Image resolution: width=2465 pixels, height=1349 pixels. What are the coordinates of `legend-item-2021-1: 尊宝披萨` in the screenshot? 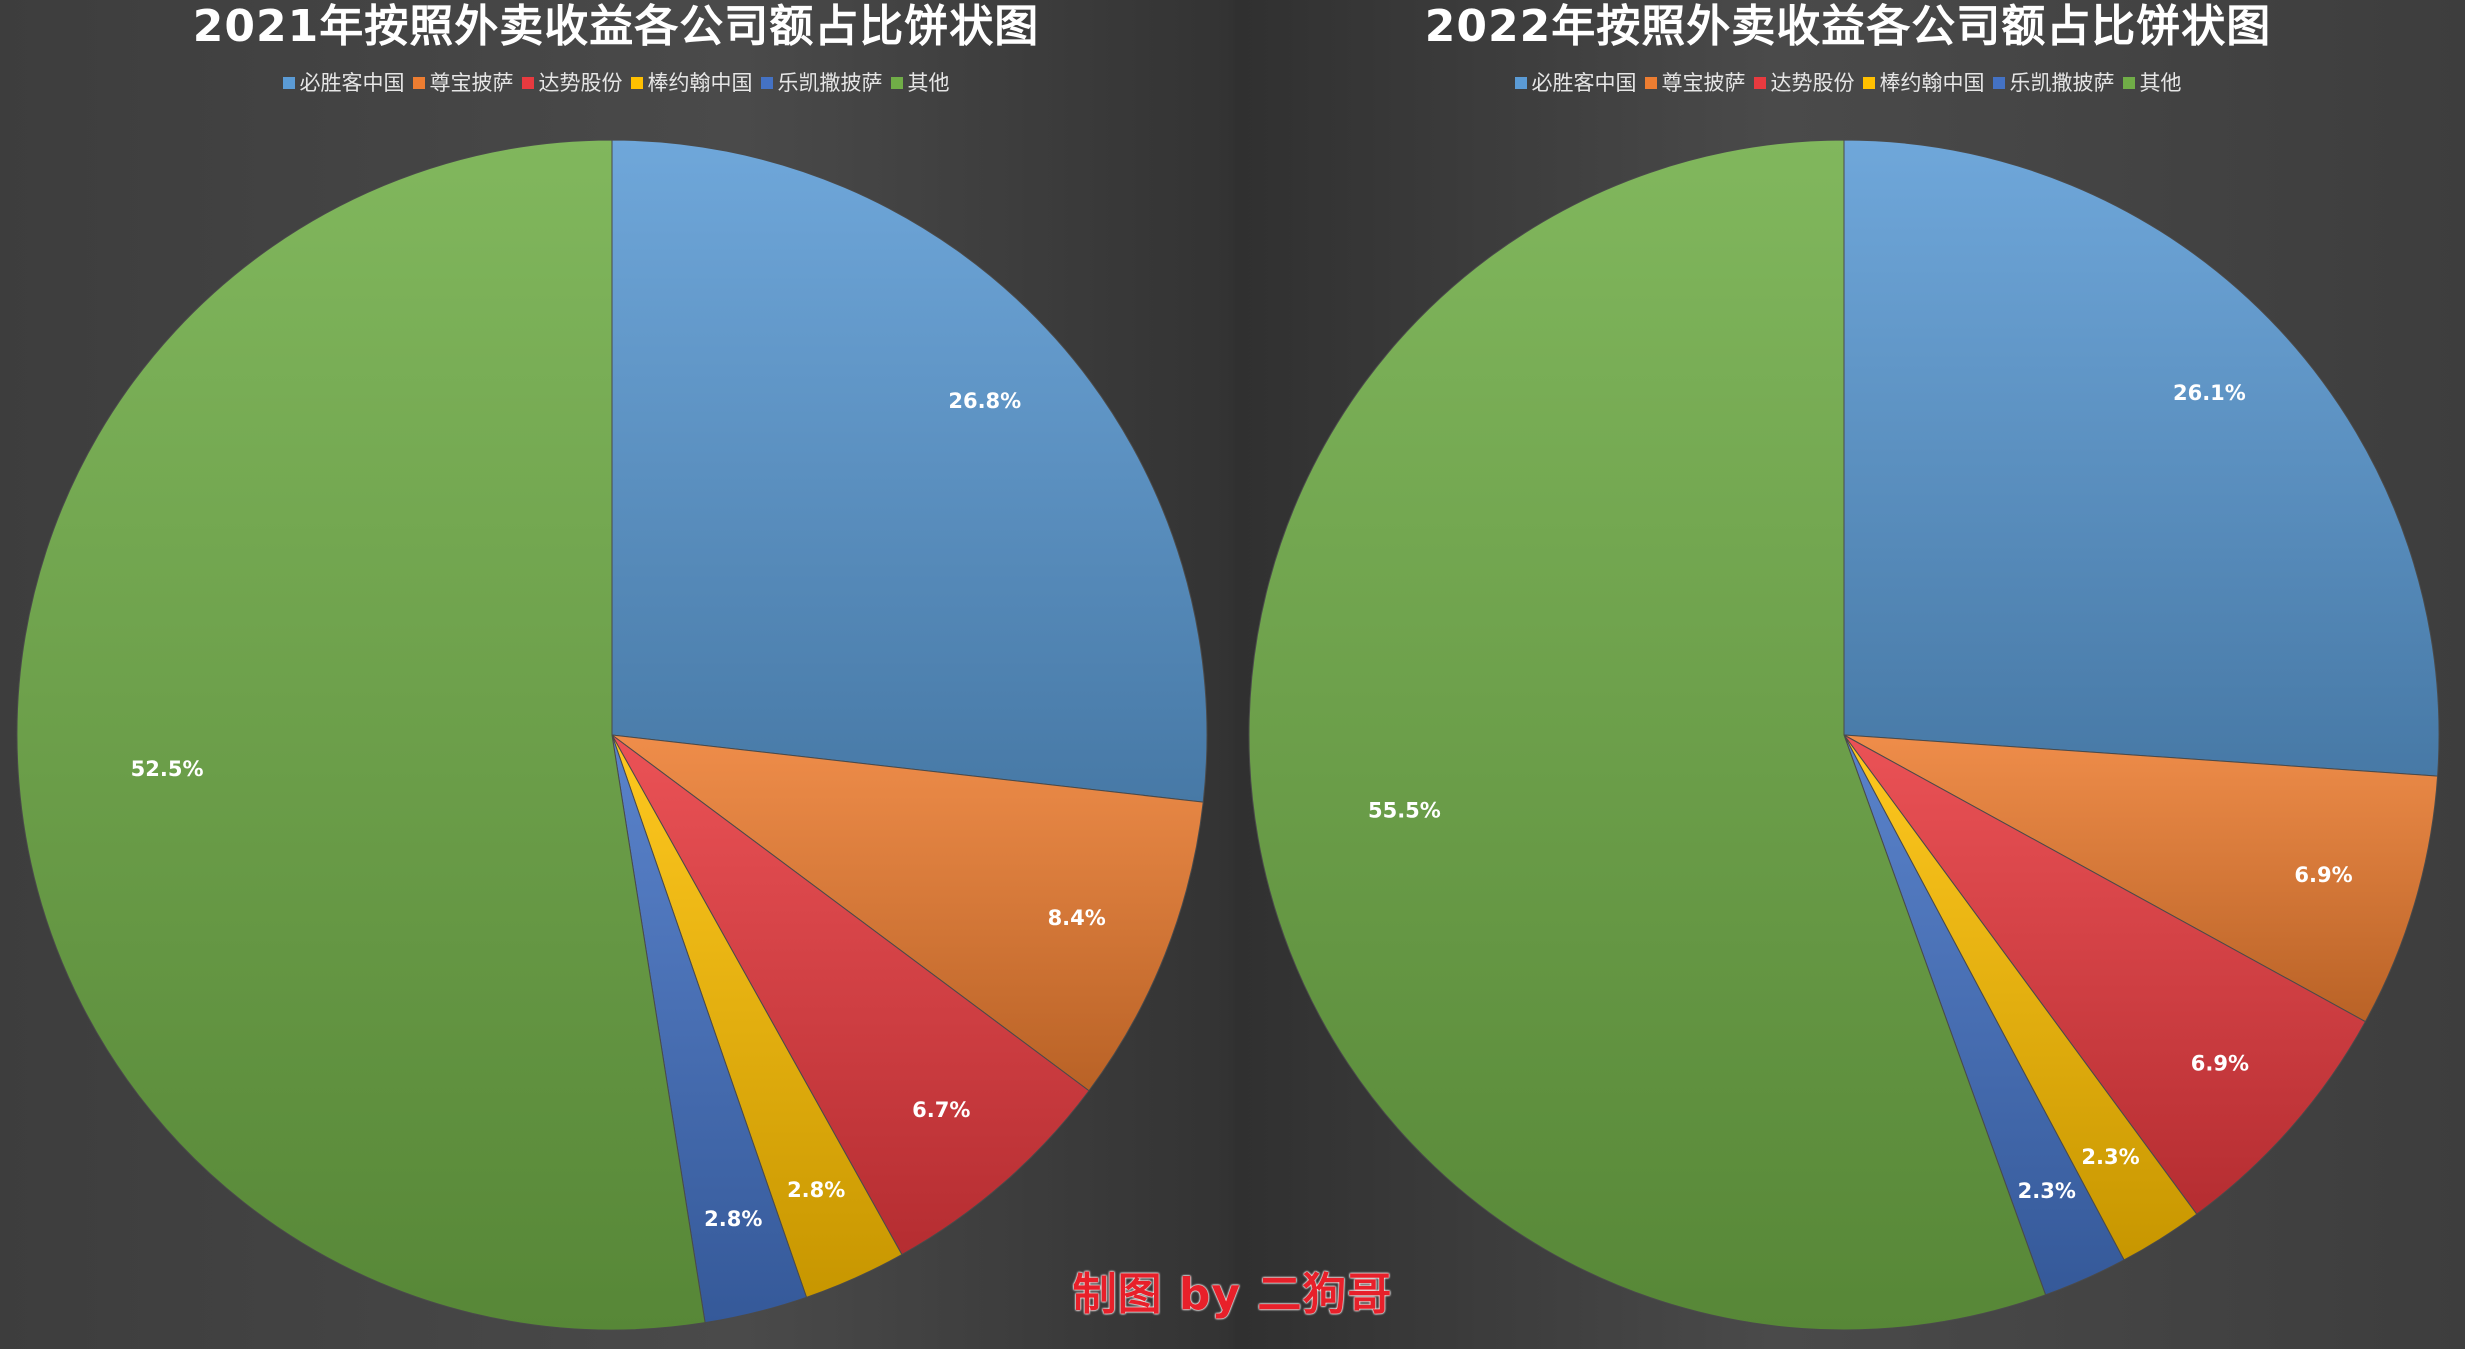 It's located at (463, 83).